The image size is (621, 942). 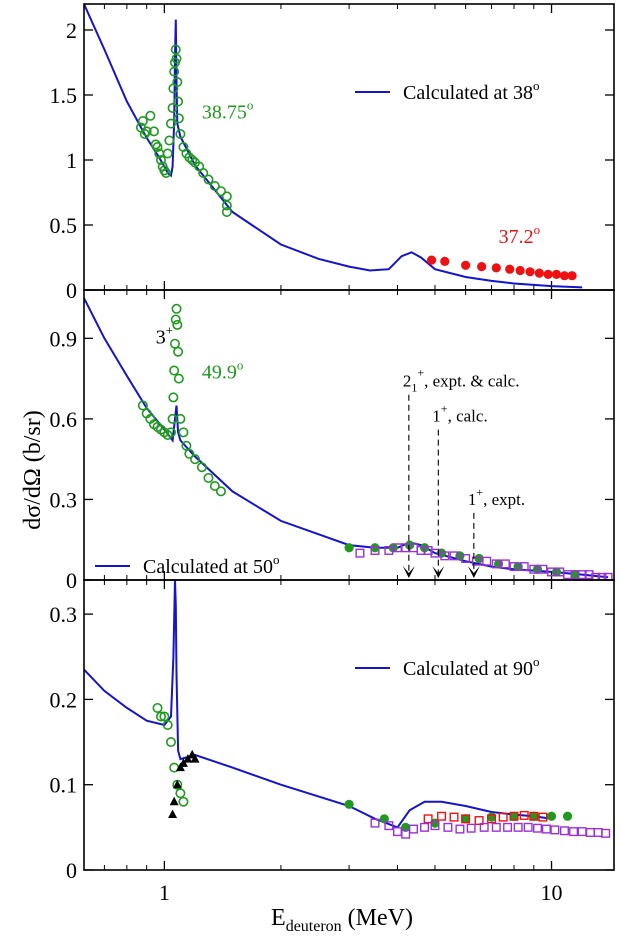 I want to click on legend-label: Calculated at 90o, so click(x=471, y=667).